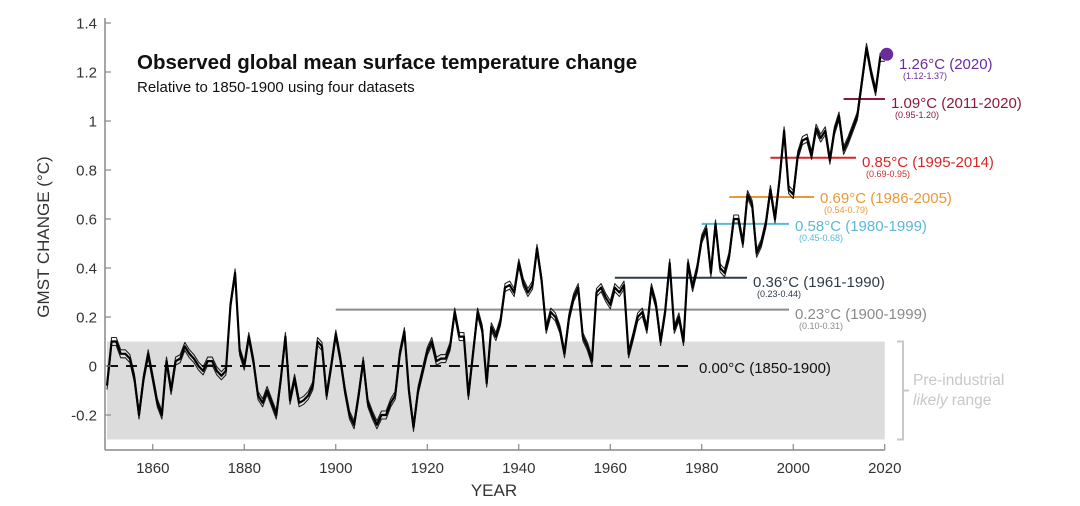  I want to click on x-tick-label: 2000, so click(793, 468).